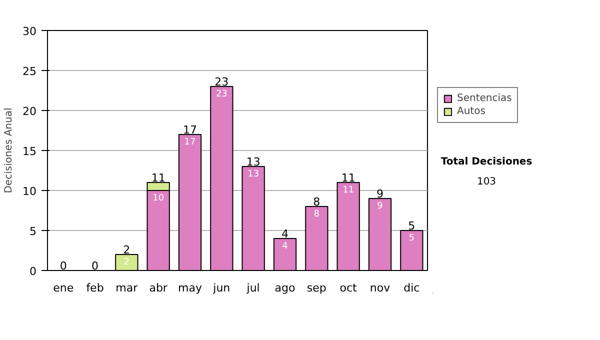 The image size is (600, 340). I want to click on total-label: 13, so click(253, 162).